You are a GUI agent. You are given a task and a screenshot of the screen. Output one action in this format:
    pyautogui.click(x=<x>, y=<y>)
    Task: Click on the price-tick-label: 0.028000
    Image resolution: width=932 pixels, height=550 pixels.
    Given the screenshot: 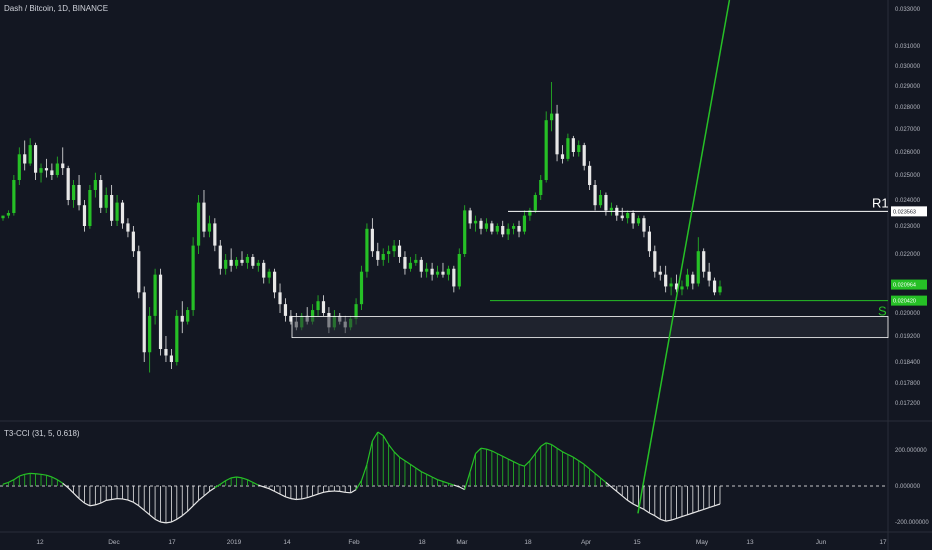 What is the action you would take?
    pyautogui.click(x=908, y=108)
    